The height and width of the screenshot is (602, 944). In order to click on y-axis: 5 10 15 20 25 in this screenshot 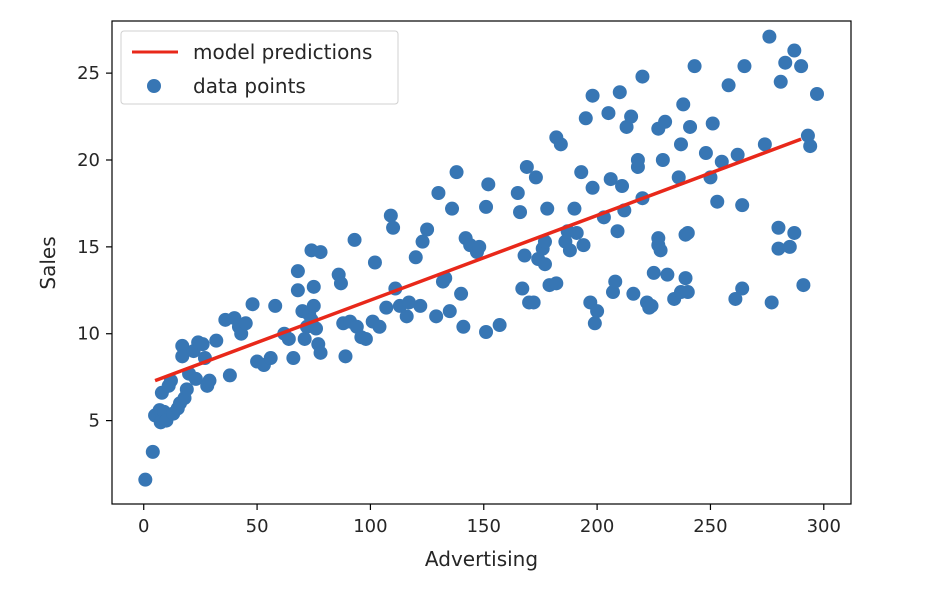, I will do `click(94, 247)`.